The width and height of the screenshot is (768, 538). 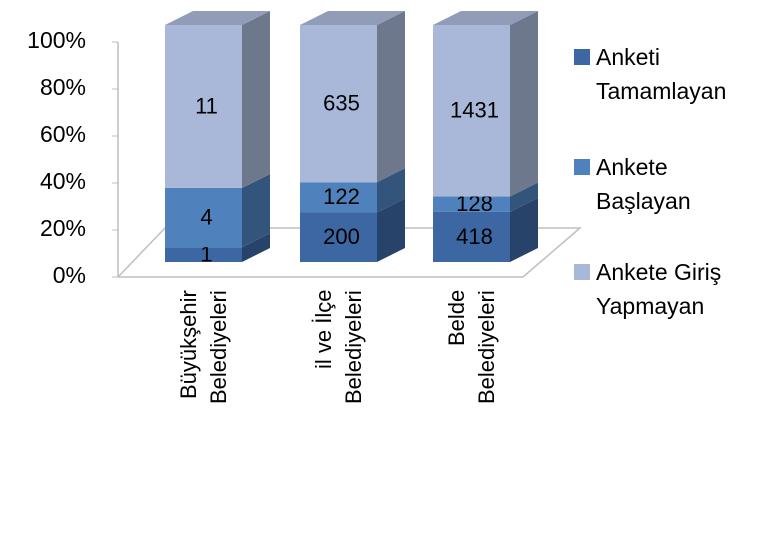 What do you see at coordinates (69, 275) in the screenshot?
I see `y-tick-label: 0%` at bounding box center [69, 275].